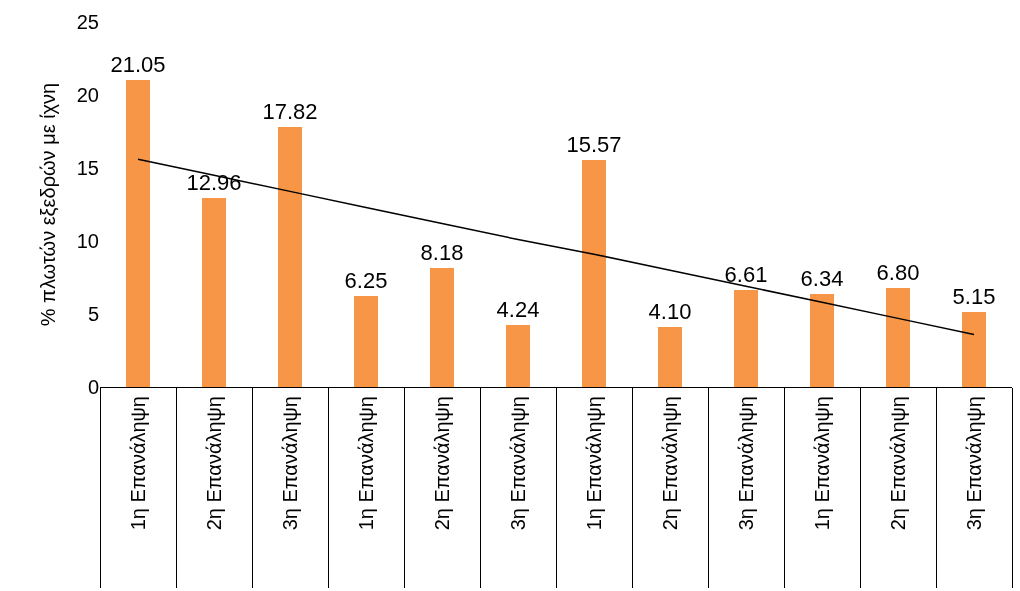  I want to click on data-label: 6.61, so click(746, 274).